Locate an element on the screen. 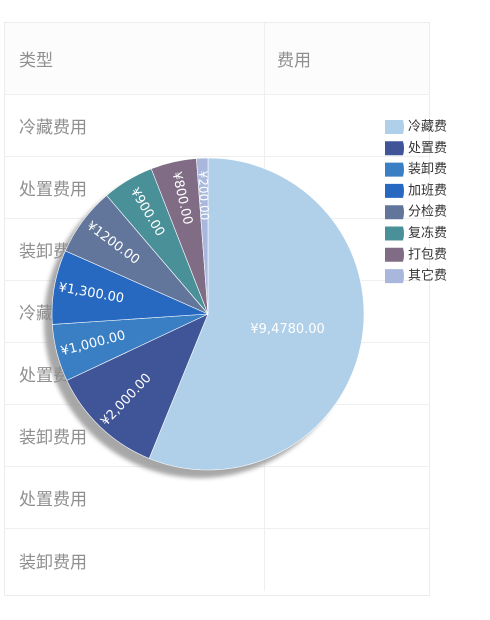 This screenshot has width=490, height=620. legend-label: 复冻费 is located at coordinates (427, 233).